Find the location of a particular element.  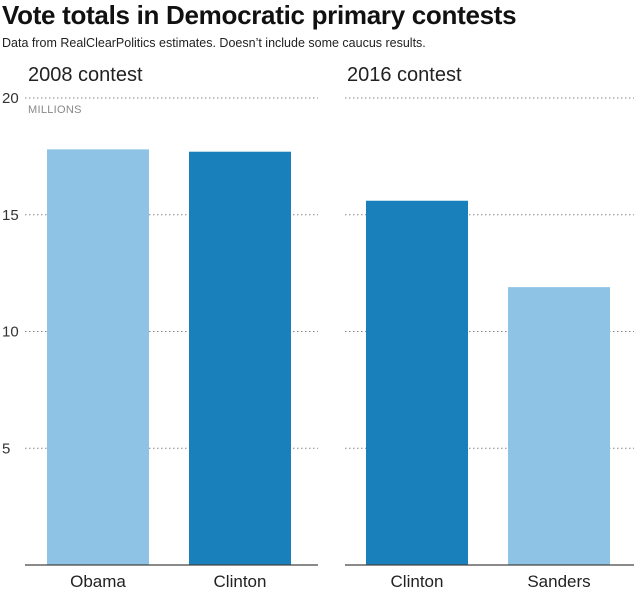

bar-sanders is located at coordinates (559, 426).